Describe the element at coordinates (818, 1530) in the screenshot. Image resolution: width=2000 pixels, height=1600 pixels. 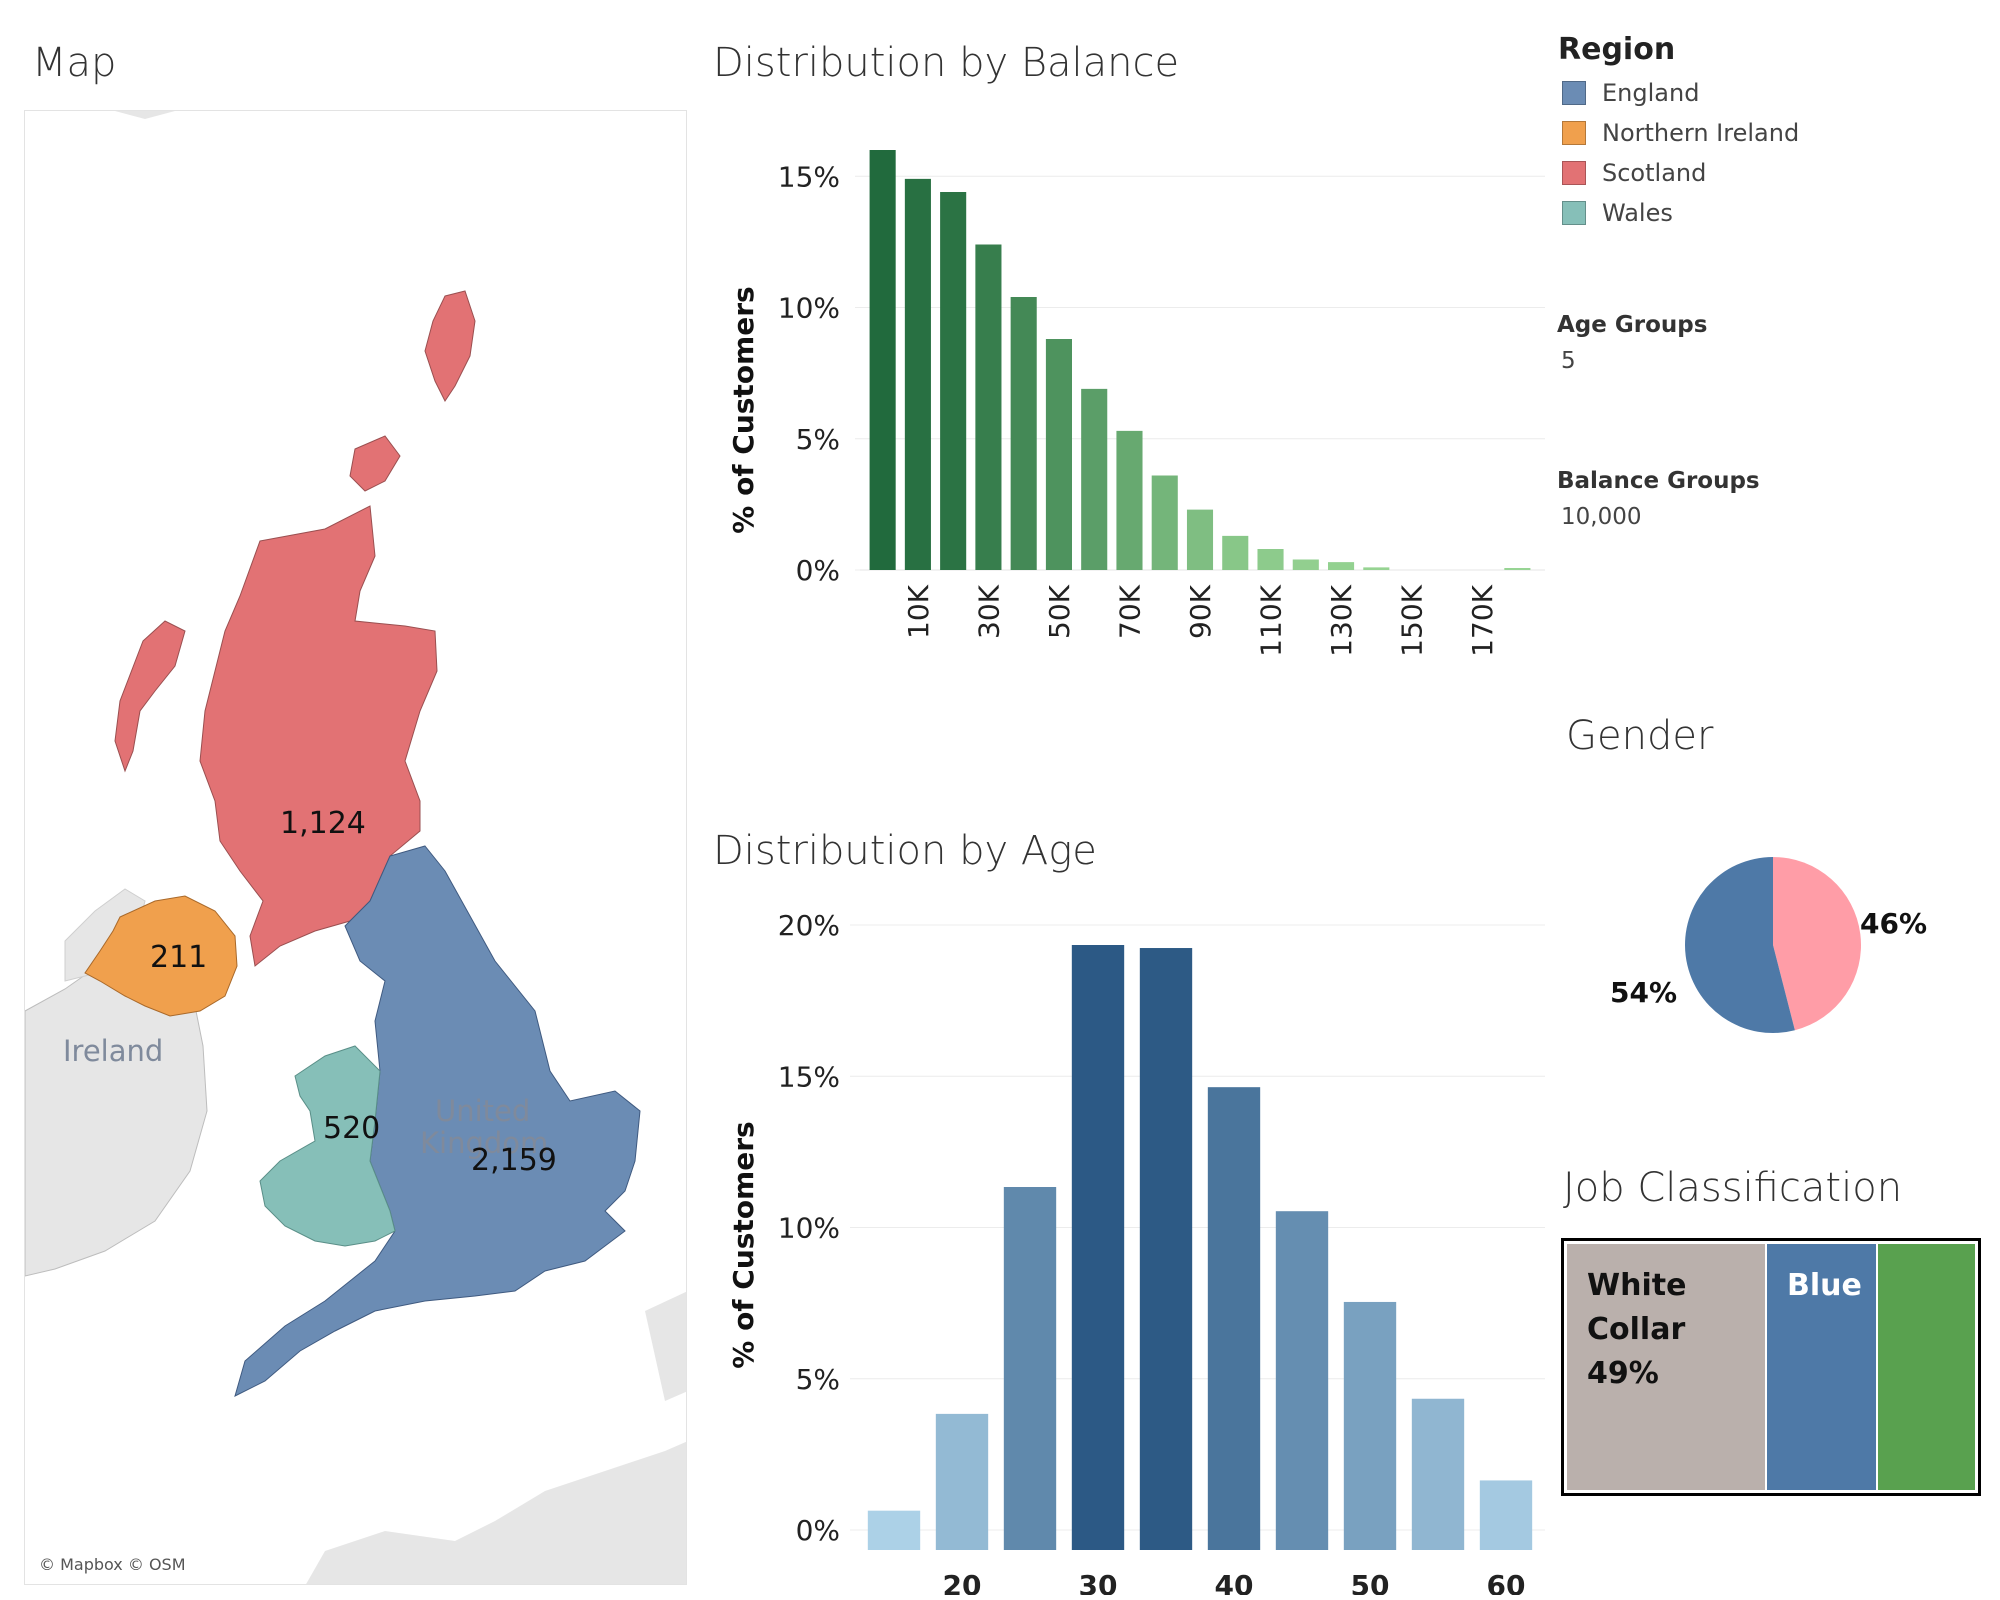
I see `age-y-tick: 0%` at that location.